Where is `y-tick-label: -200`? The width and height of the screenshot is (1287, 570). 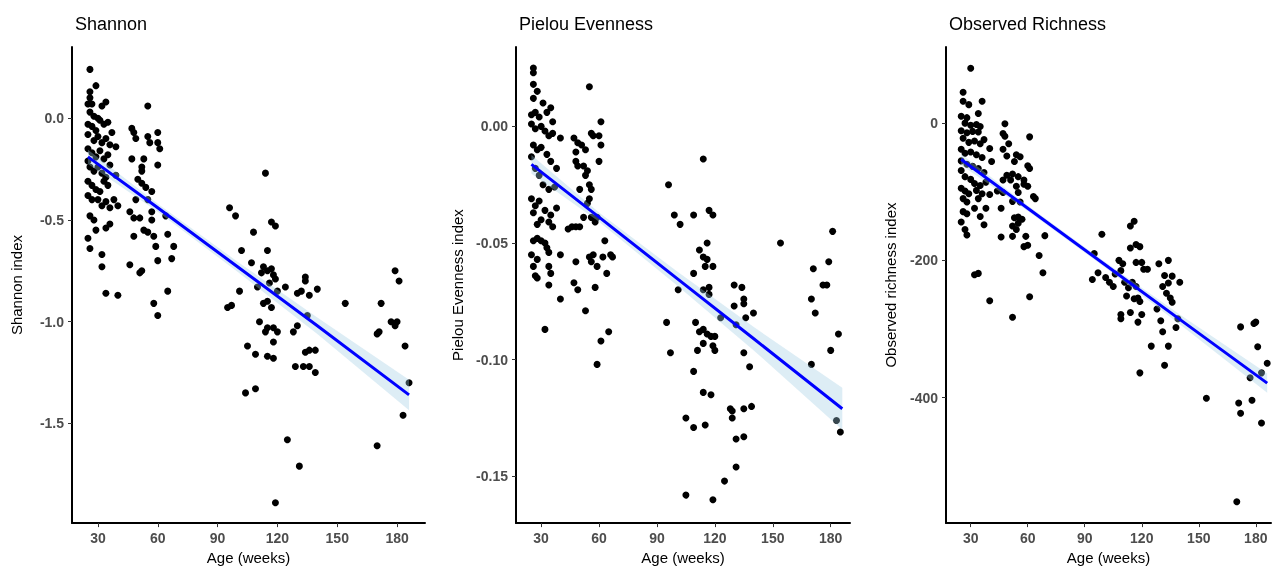 y-tick-label: -200 is located at coordinates (924, 260).